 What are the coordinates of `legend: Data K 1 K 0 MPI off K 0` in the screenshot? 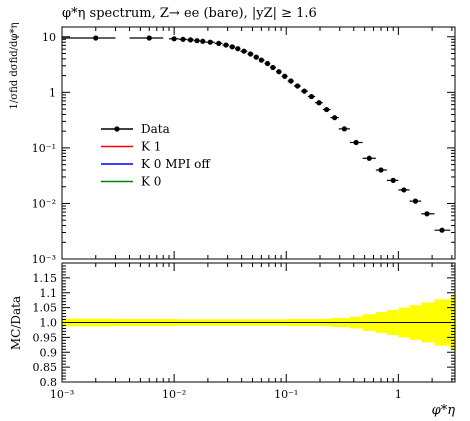 It's located at (156, 155).